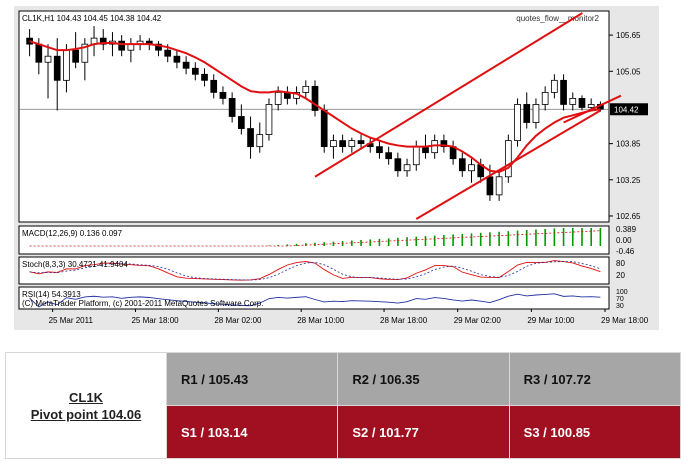 The image size is (688, 465). What do you see at coordinates (51, 294) in the screenshot?
I see `rsi-label: RSI(14) 54.3913` at bounding box center [51, 294].